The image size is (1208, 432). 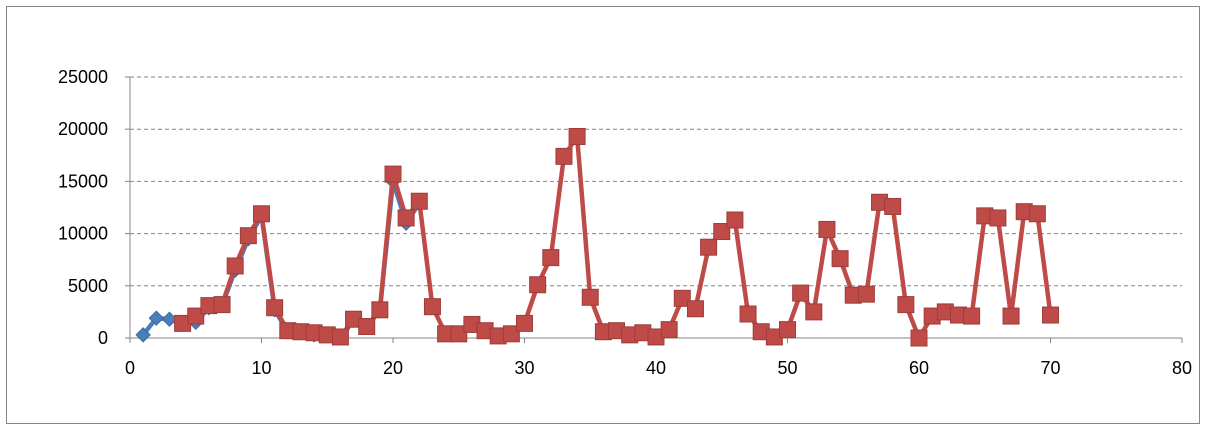 What do you see at coordinates (524, 368) in the screenshot?
I see `x-tick-label: 30` at bounding box center [524, 368].